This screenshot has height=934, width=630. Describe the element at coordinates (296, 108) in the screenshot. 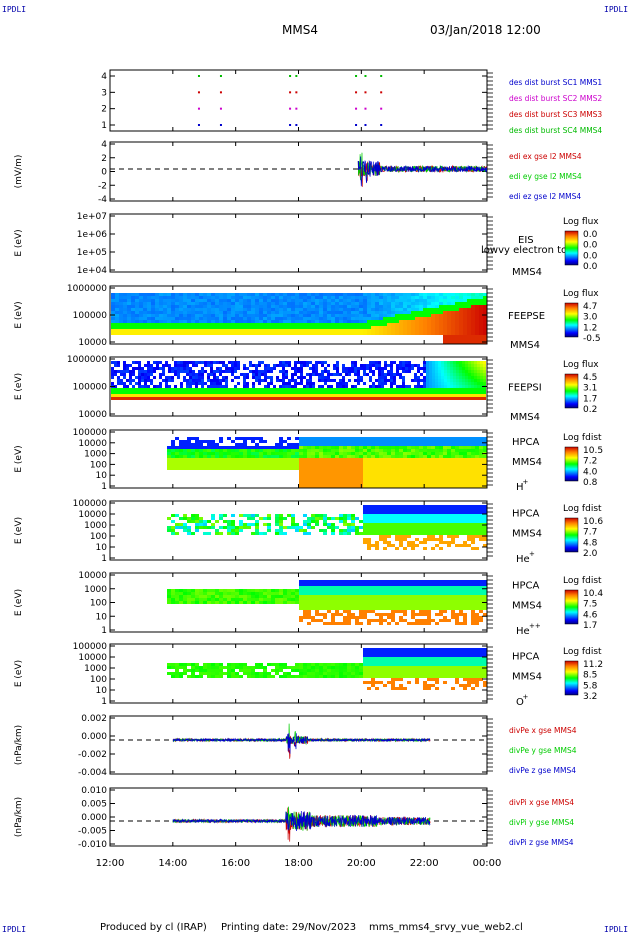

I see `burst-mark` at that location.